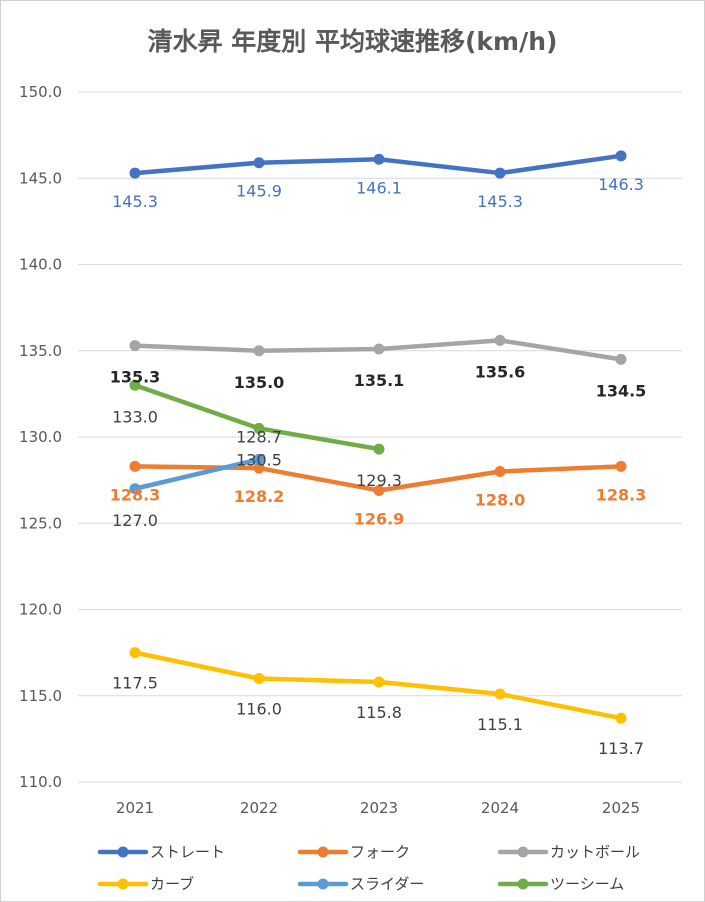 The image size is (705, 902). Describe the element at coordinates (621, 748) in the screenshot. I see `data-label: 113.7` at that location.